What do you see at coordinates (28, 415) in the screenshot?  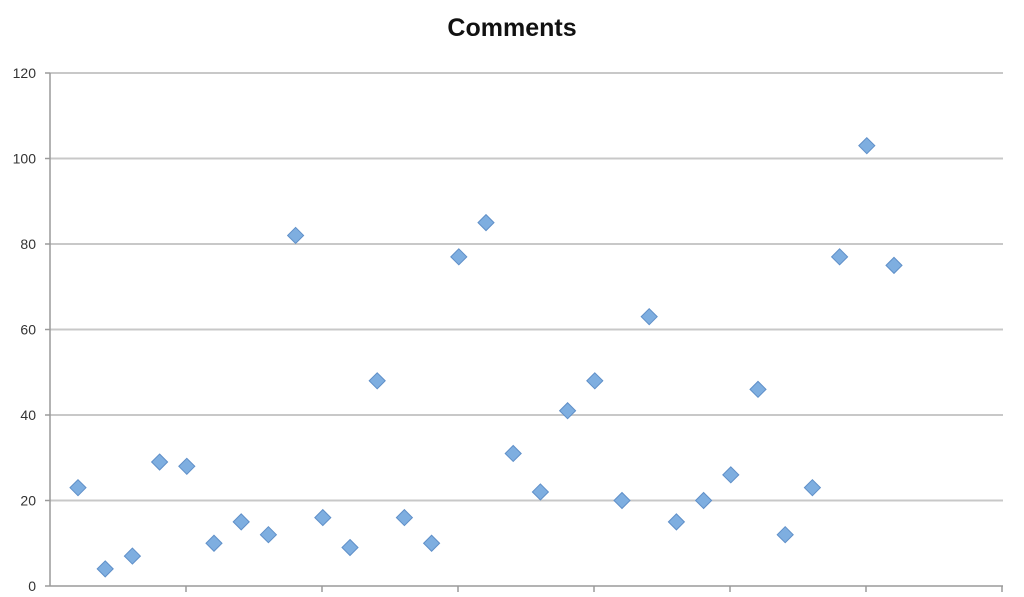 I see `y-tick-label: 40` at bounding box center [28, 415].